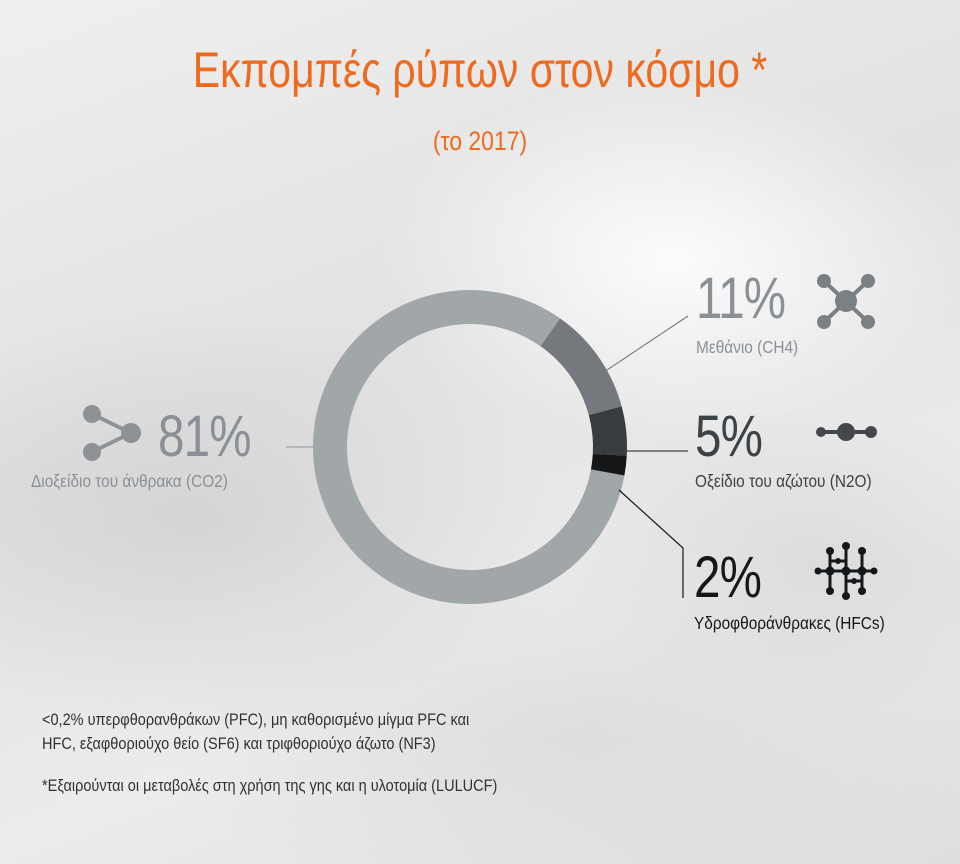 Image resolution: width=960 pixels, height=864 pixels. I want to click on donut-slice-co2, so click(469, 447).